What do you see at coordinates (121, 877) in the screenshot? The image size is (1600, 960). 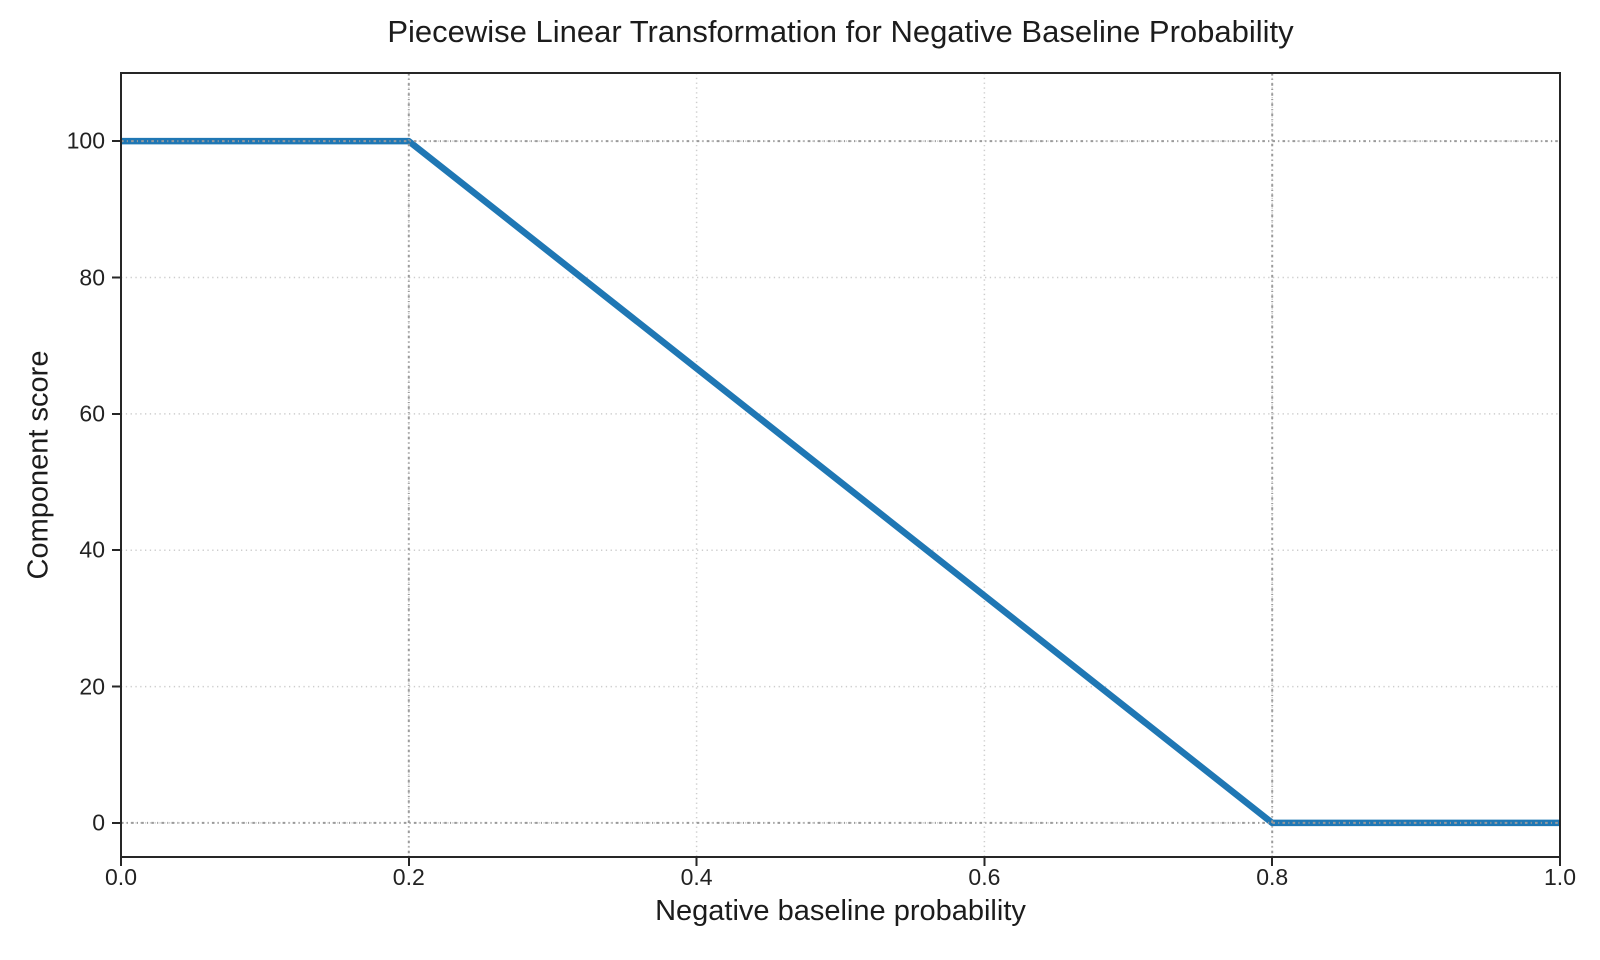 I see `x-tick-label-0.0: 0.0` at bounding box center [121, 877].